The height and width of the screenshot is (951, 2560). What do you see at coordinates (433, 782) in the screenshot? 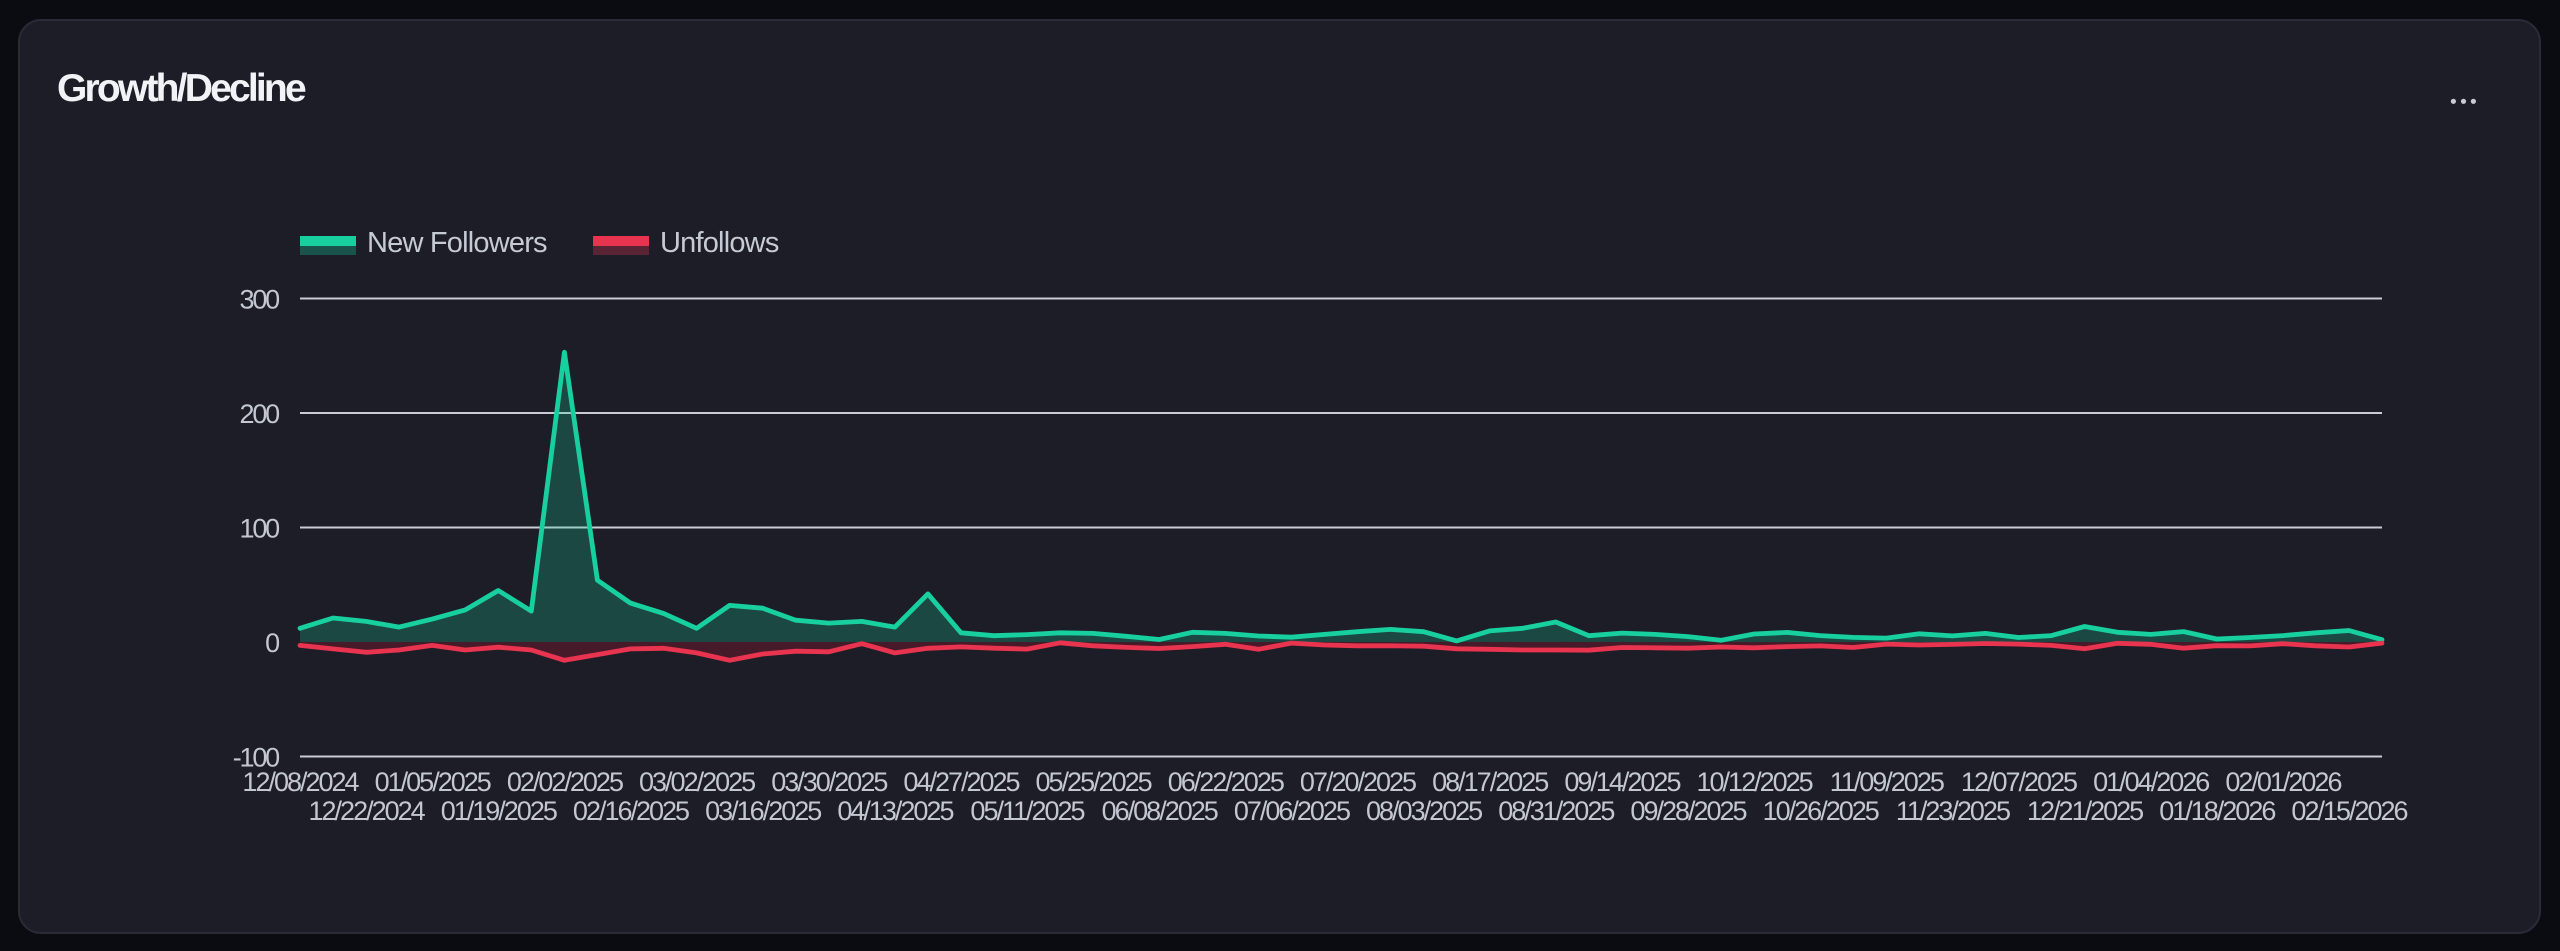
I see `svg-text: 01/05/2025` at bounding box center [433, 782].